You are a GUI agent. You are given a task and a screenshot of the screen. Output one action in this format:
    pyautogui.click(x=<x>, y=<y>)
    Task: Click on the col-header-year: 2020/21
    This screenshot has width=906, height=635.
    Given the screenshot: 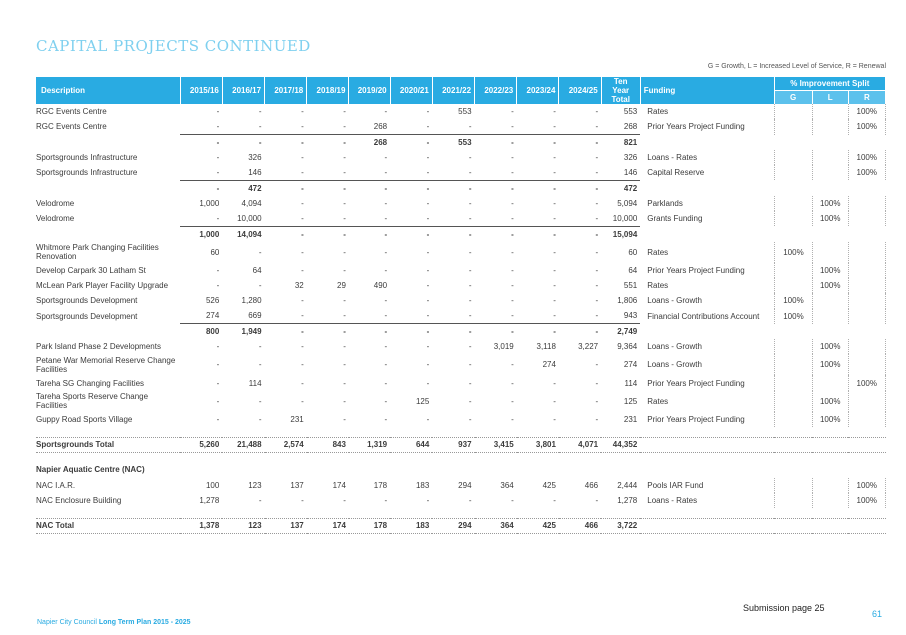 What is the action you would take?
    pyautogui.click(x=411, y=90)
    